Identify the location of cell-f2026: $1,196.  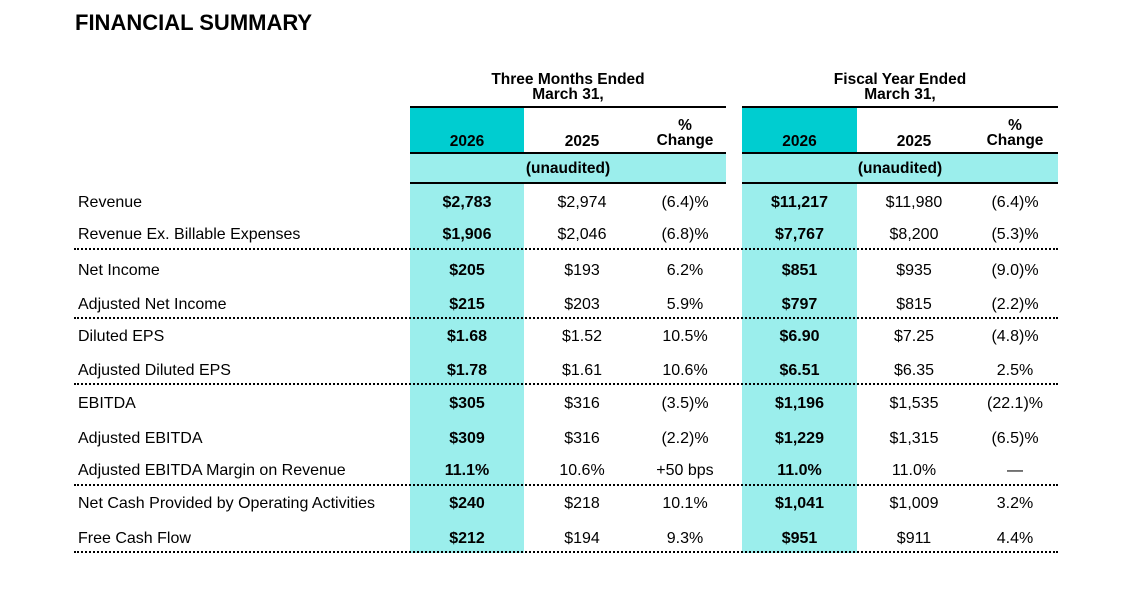
(799, 403).